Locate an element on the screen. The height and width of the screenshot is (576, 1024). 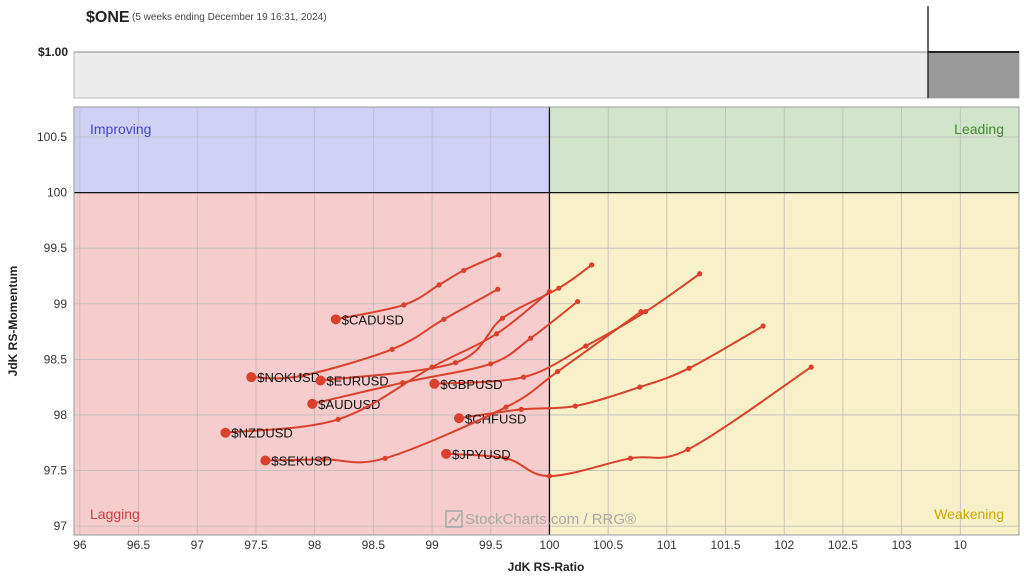
price-highlight is located at coordinates (973, 75).